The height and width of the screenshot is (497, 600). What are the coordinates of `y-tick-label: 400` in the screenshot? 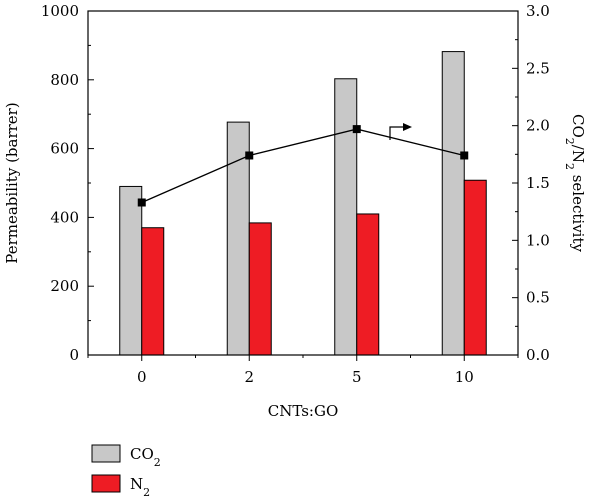 It's located at (64, 217).